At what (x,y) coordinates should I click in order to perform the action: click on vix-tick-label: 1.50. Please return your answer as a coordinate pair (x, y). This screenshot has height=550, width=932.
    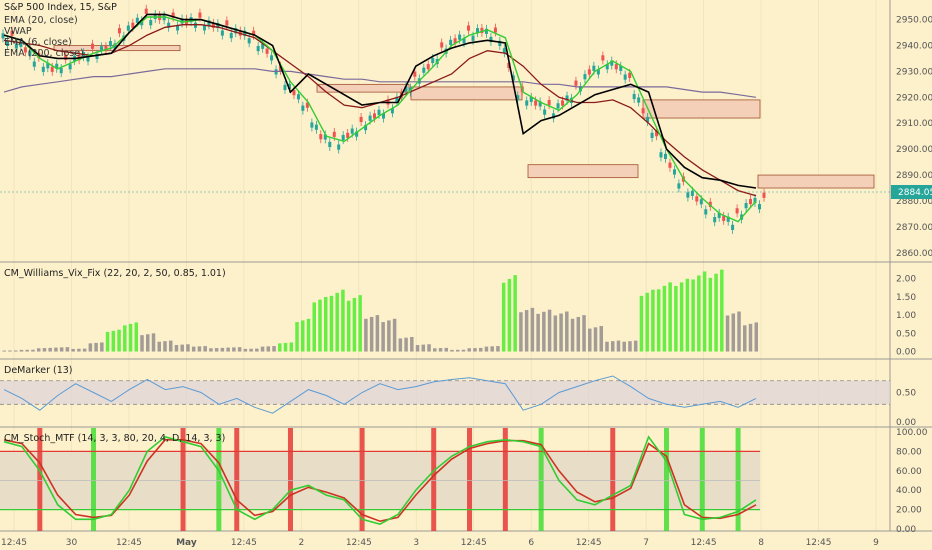
    Looking at the image, I should click on (906, 298).